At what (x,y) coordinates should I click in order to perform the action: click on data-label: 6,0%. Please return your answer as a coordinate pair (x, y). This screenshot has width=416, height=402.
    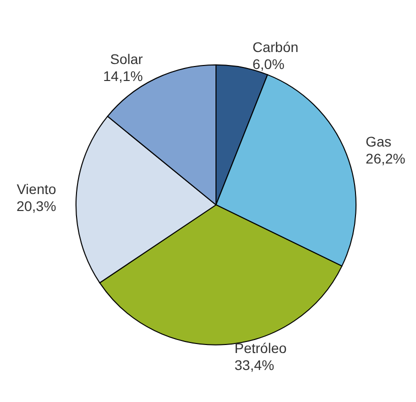
    Looking at the image, I should click on (268, 64).